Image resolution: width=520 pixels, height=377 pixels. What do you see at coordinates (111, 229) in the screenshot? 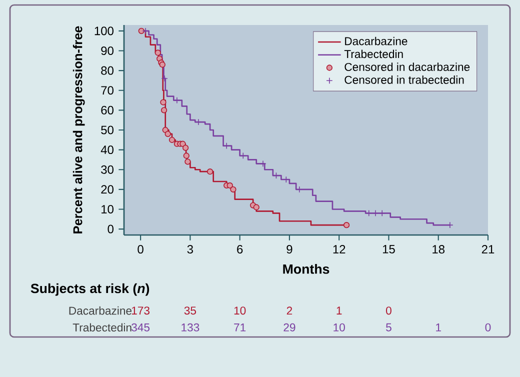
I see `y-tick-label: 0` at bounding box center [111, 229].